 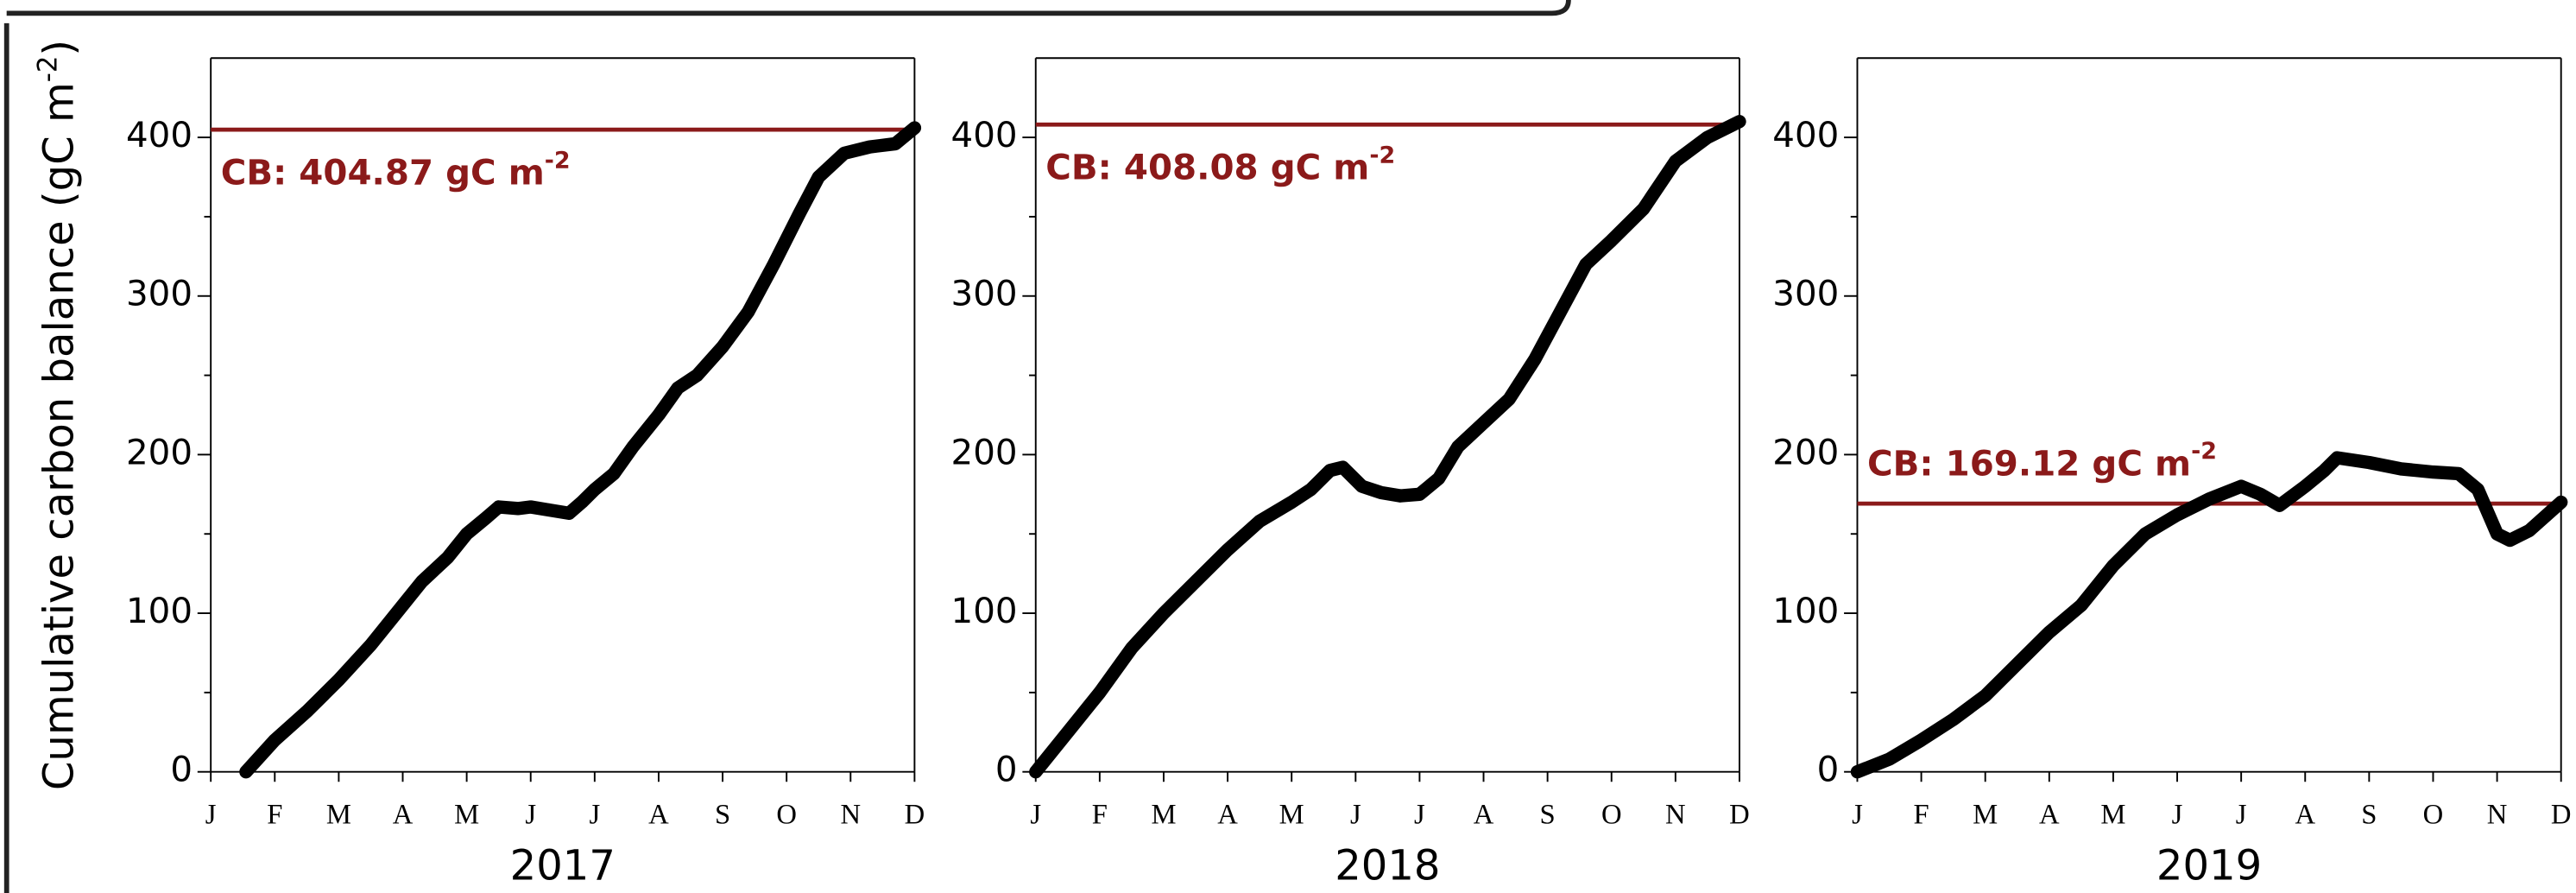 What do you see at coordinates (383, 173) in the screenshot?
I see `label-text: CB: 404.87 gC m` at bounding box center [383, 173].